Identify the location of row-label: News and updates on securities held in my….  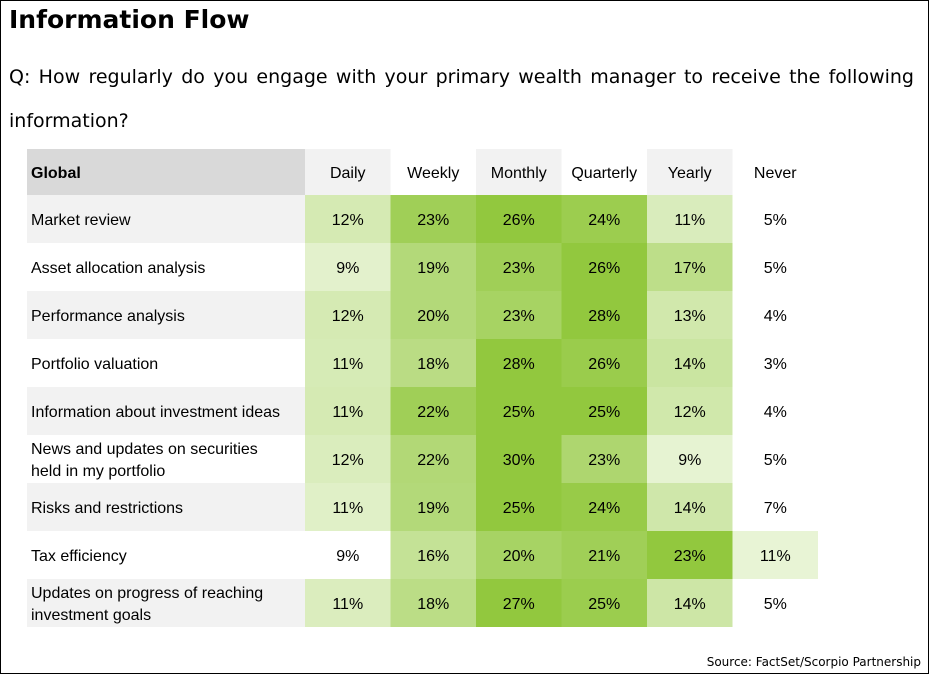
(144, 460).